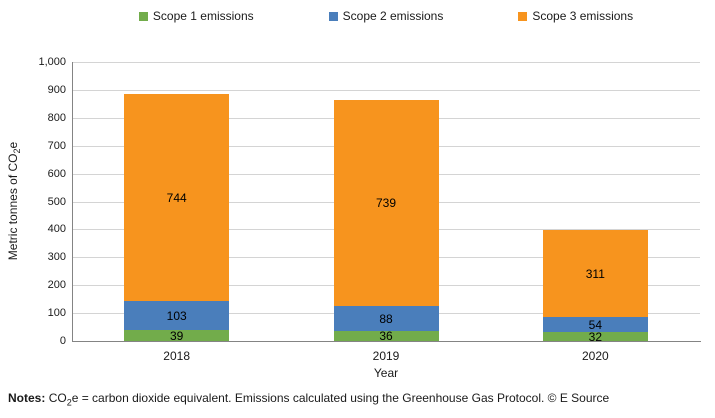  Describe the element at coordinates (386, 373) in the screenshot. I see `x-axis-title: Year` at that location.